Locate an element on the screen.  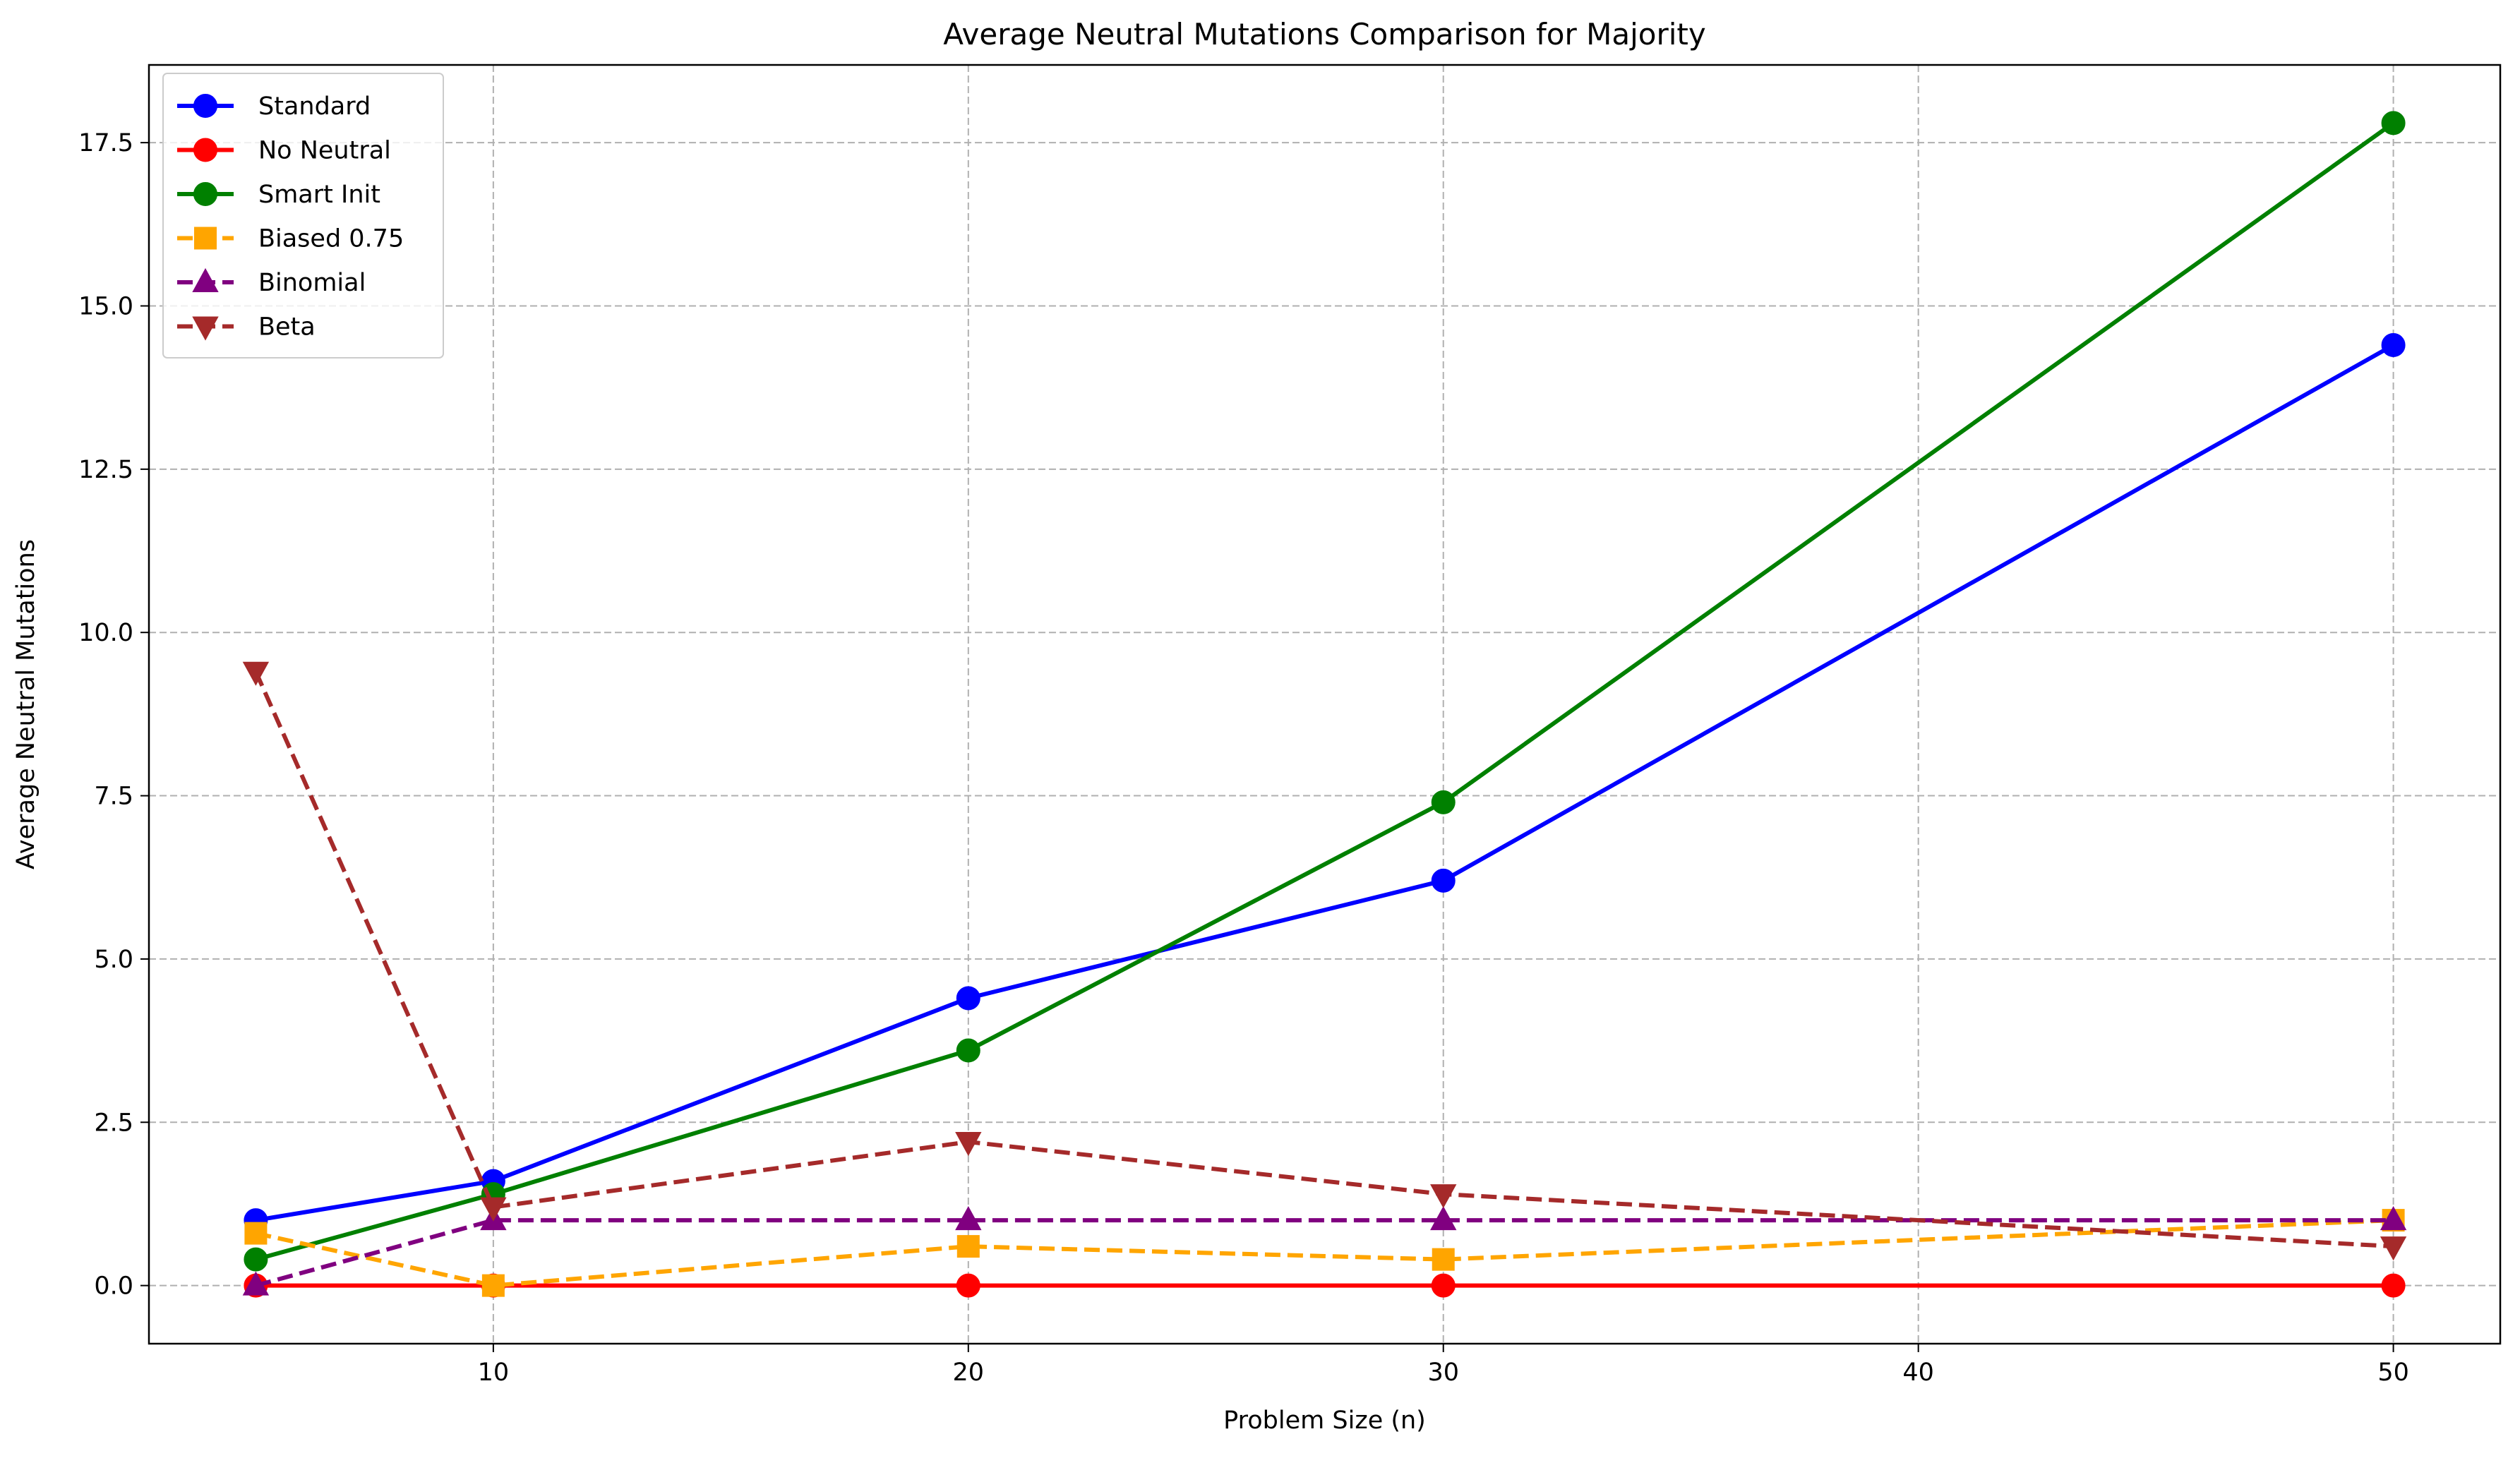
legend-label-no-neutral: No Neutral is located at coordinates (325, 151).